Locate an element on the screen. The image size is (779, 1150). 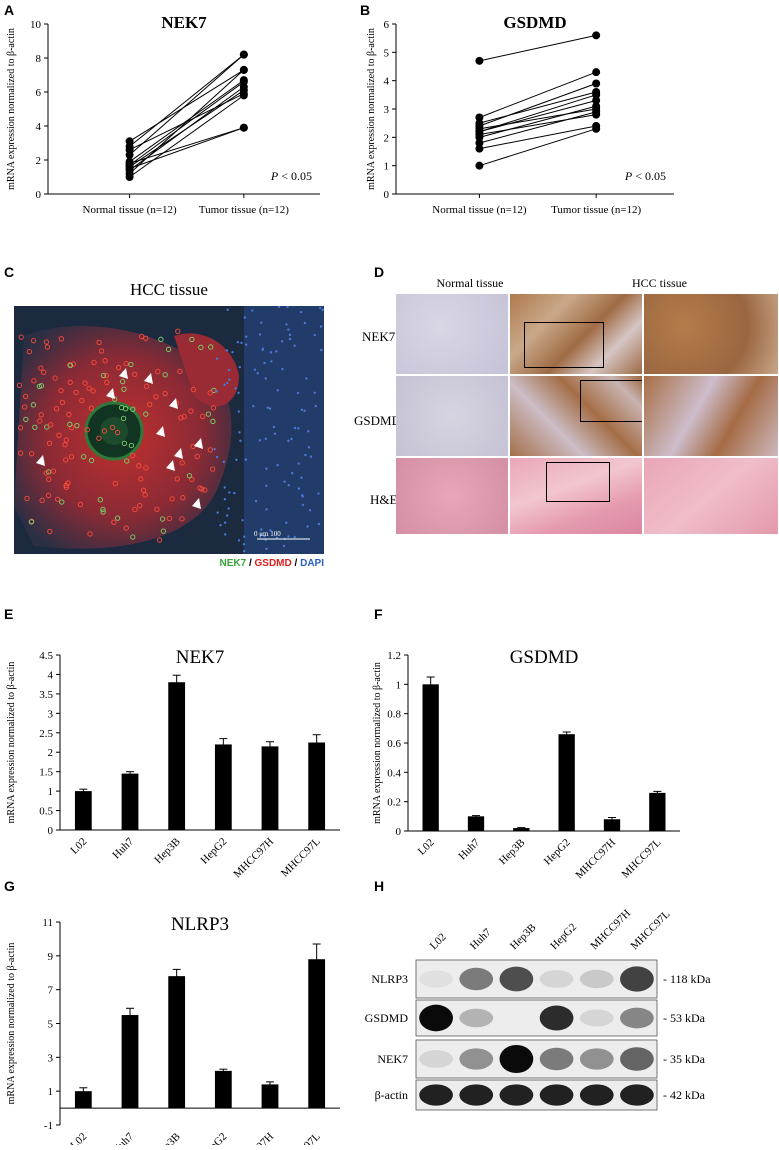
blot-size: - 42 kDa is located at coordinates (684, 1095).